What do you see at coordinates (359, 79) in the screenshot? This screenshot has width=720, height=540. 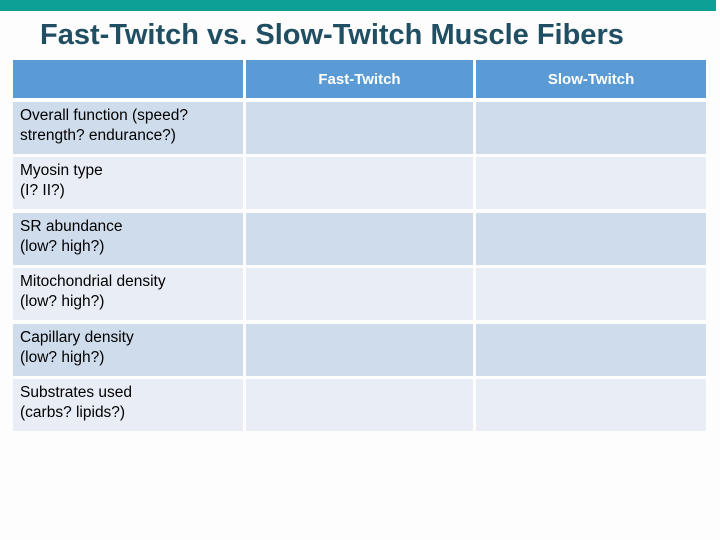 I see `header-cell-fast-twitch: Fast-Twitch` at bounding box center [359, 79].